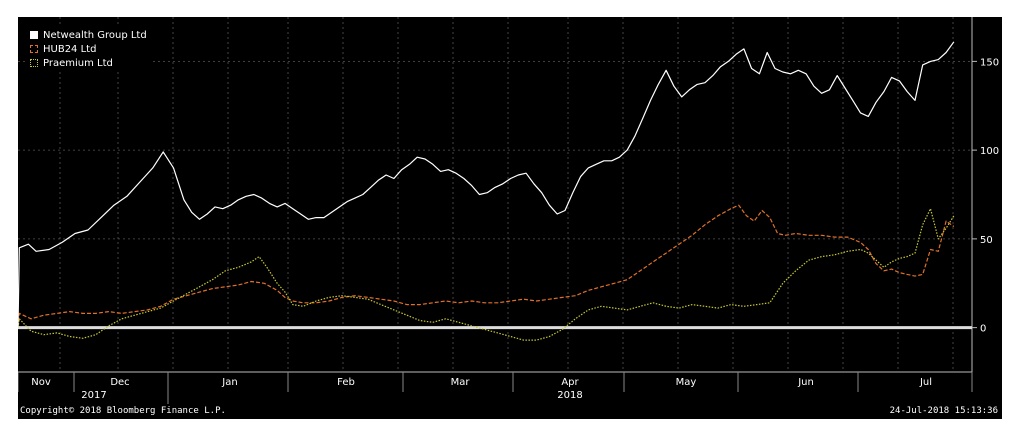 The image size is (1024, 432). What do you see at coordinates (34, 35) in the screenshot?
I see `legend-swatch-netwealth` at bounding box center [34, 35].